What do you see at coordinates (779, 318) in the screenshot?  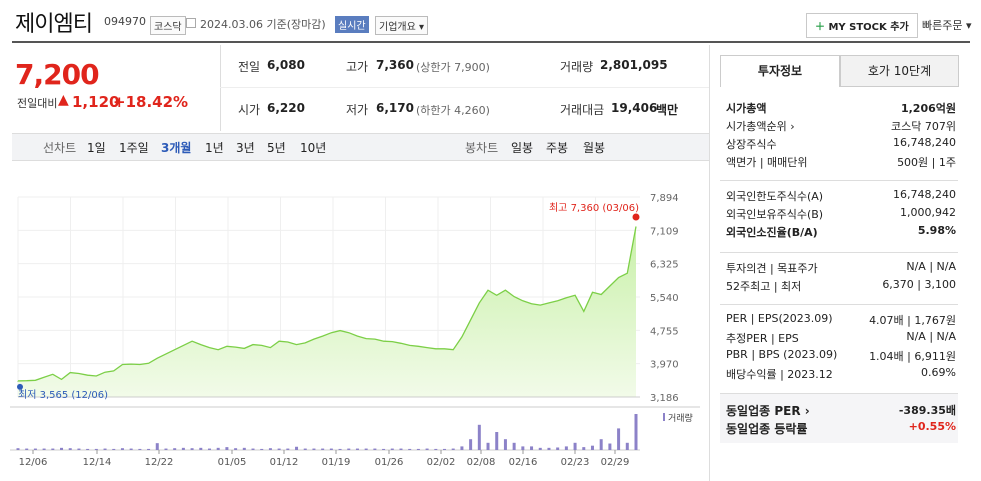 I see `info-label: PER | EPS(2023.09)` at bounding box center [779, 318].